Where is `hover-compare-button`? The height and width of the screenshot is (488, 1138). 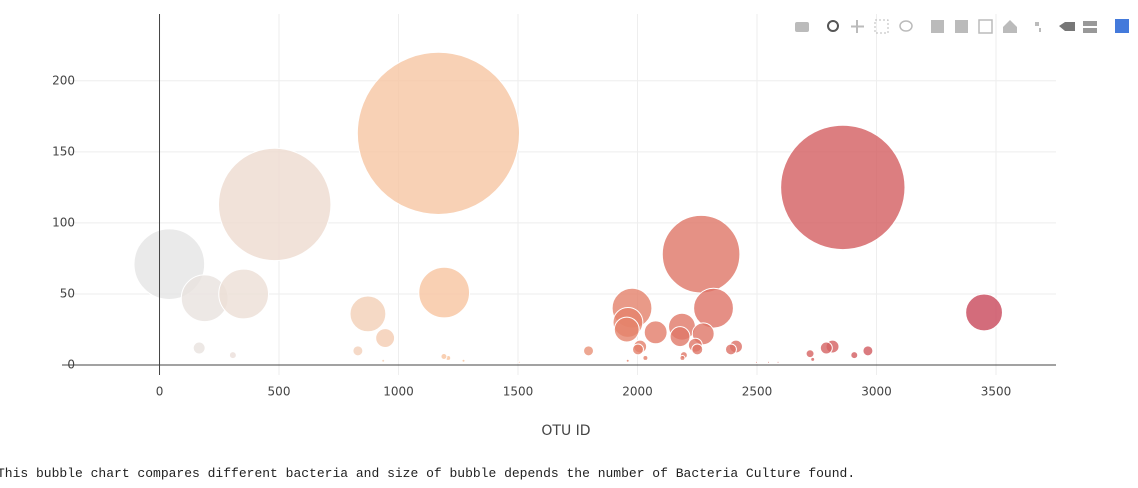 hover-compare-button is located at coordinates (1090, 27).